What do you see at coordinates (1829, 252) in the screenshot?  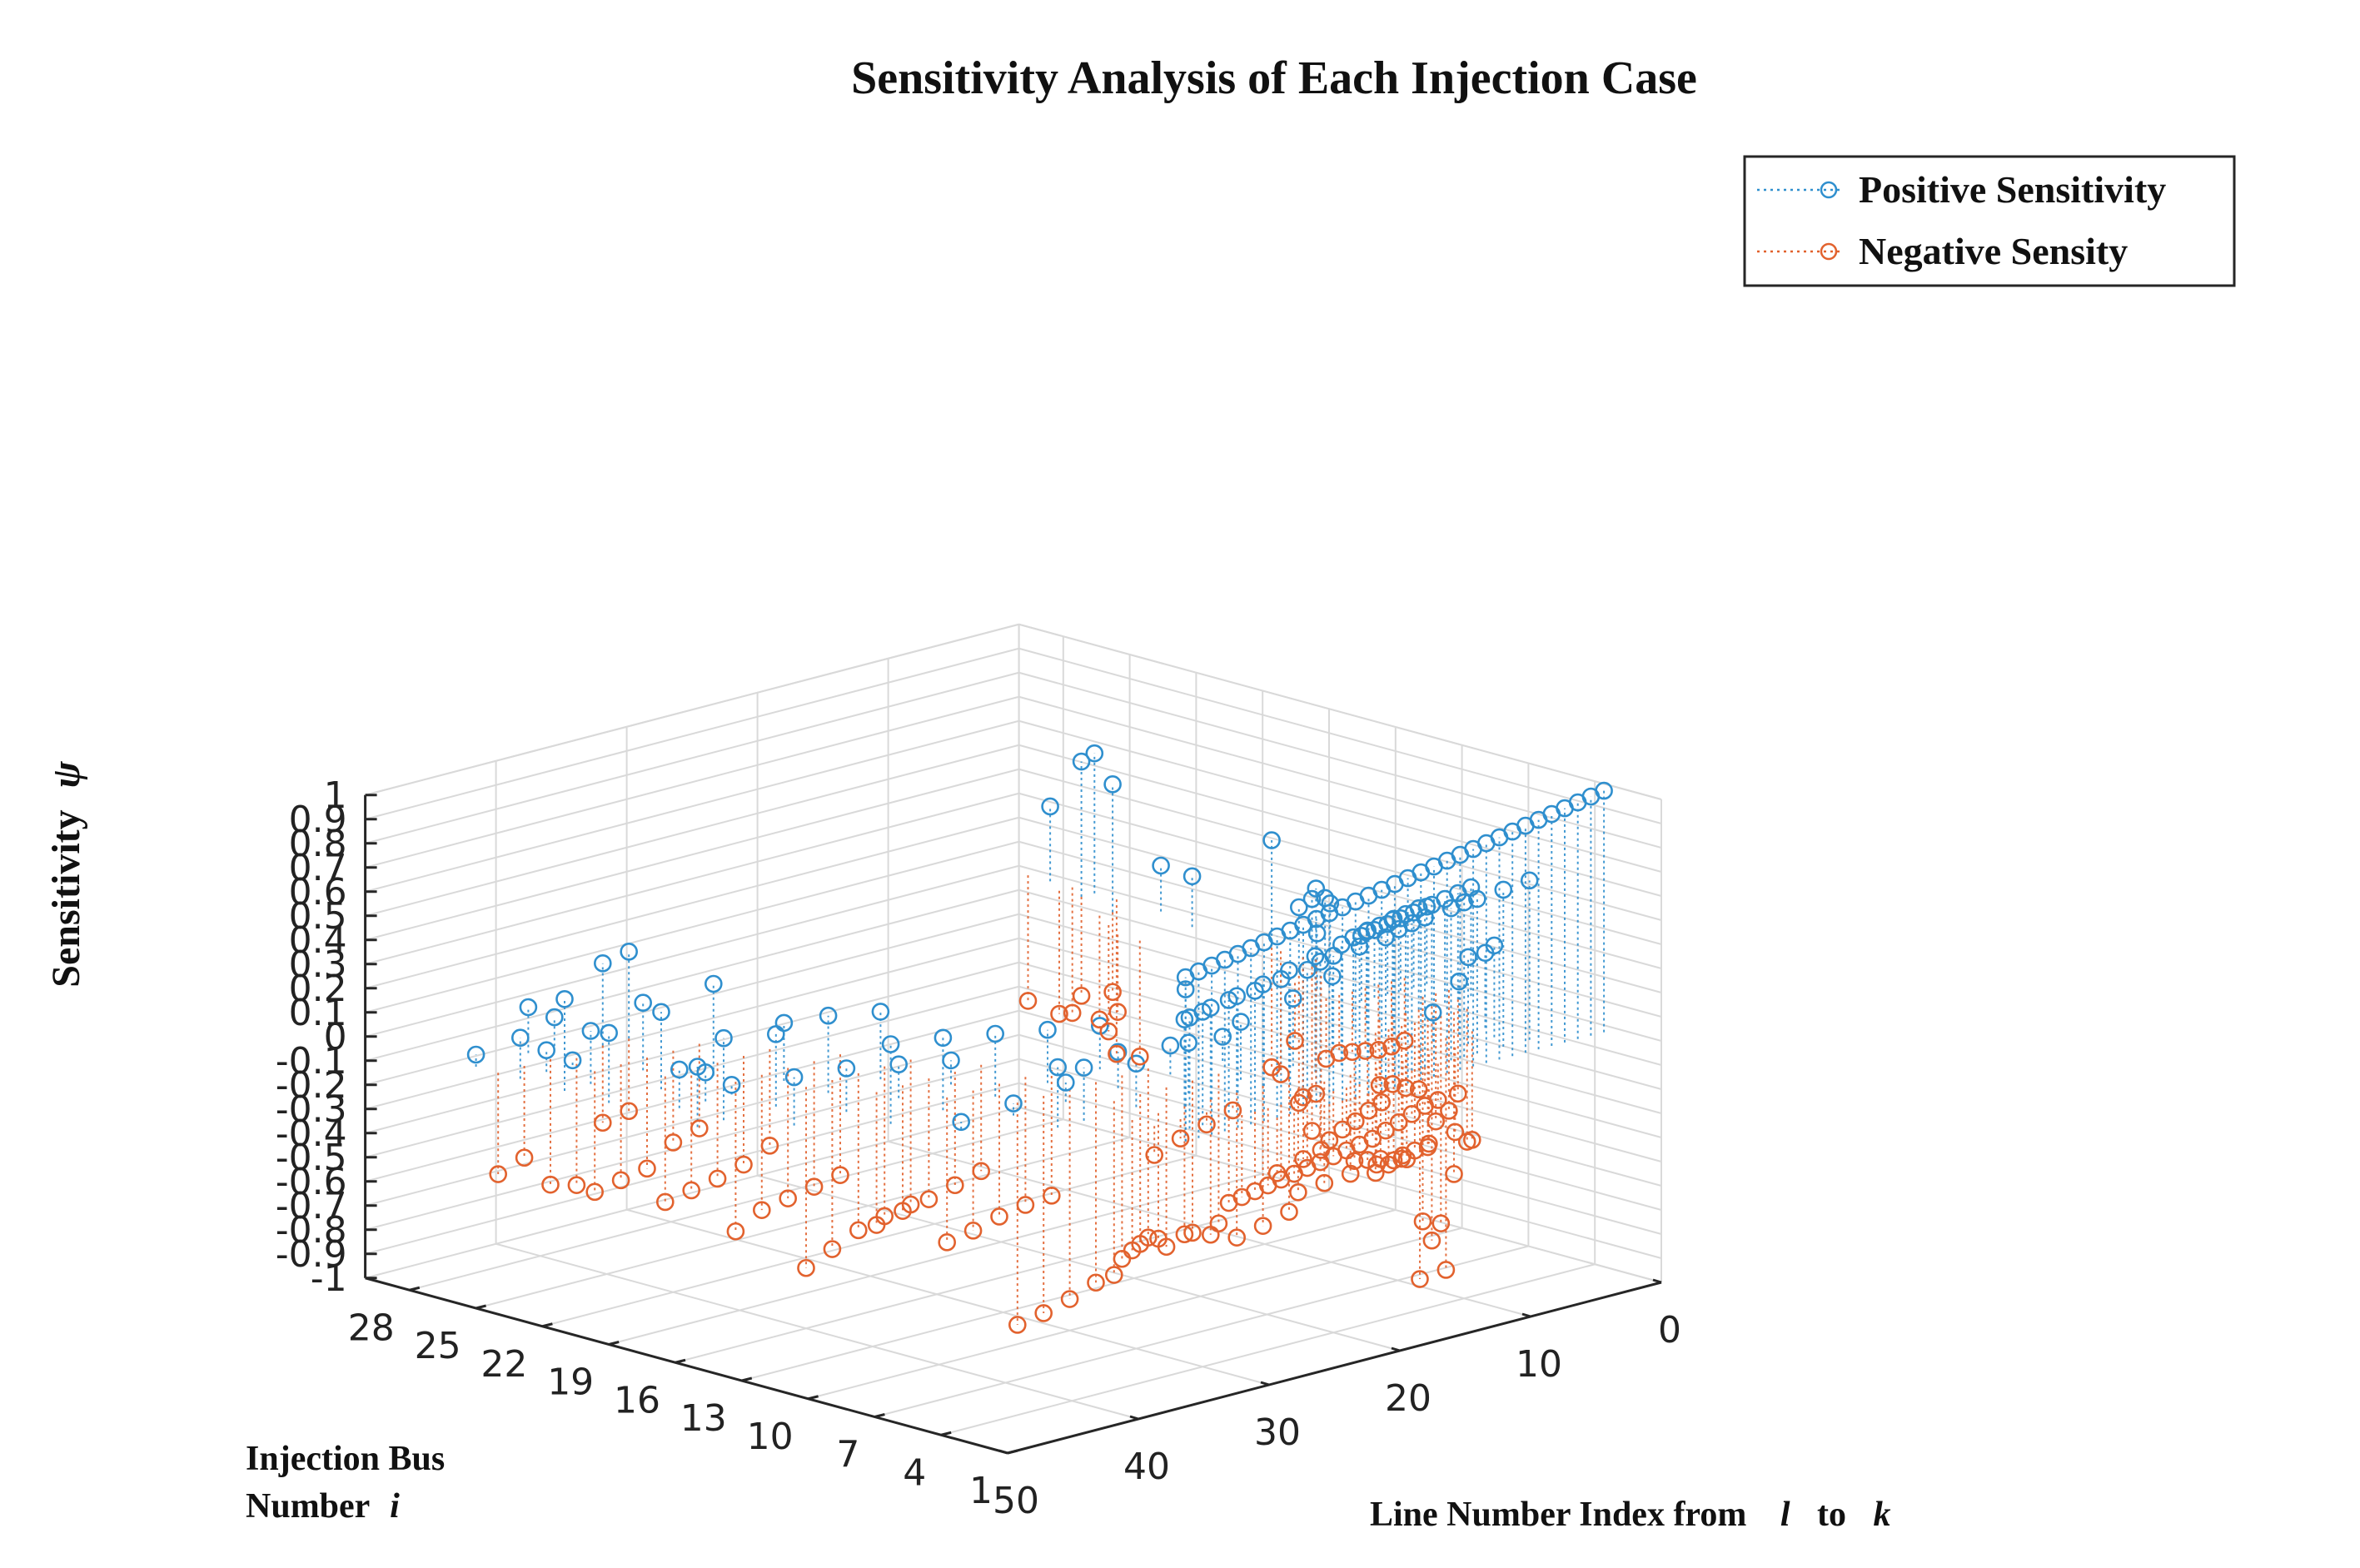 I see `legend-negative-marker` at bounding box center [1829, 252].